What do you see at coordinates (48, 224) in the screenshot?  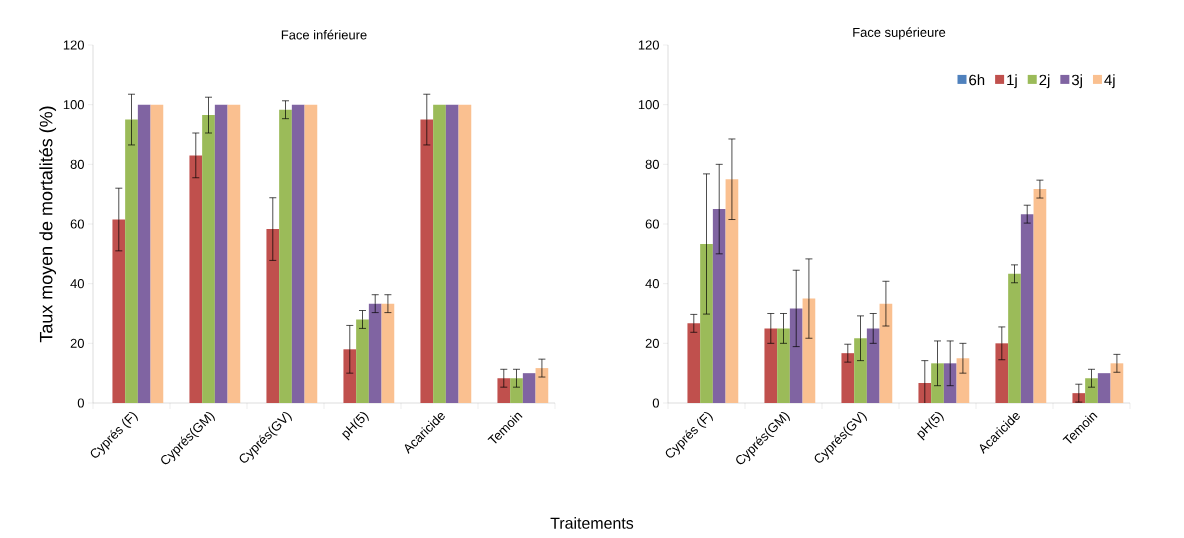 I see `y-axis-title: Taux moyen de mortalités (%)` at bounding box center [48, 224].